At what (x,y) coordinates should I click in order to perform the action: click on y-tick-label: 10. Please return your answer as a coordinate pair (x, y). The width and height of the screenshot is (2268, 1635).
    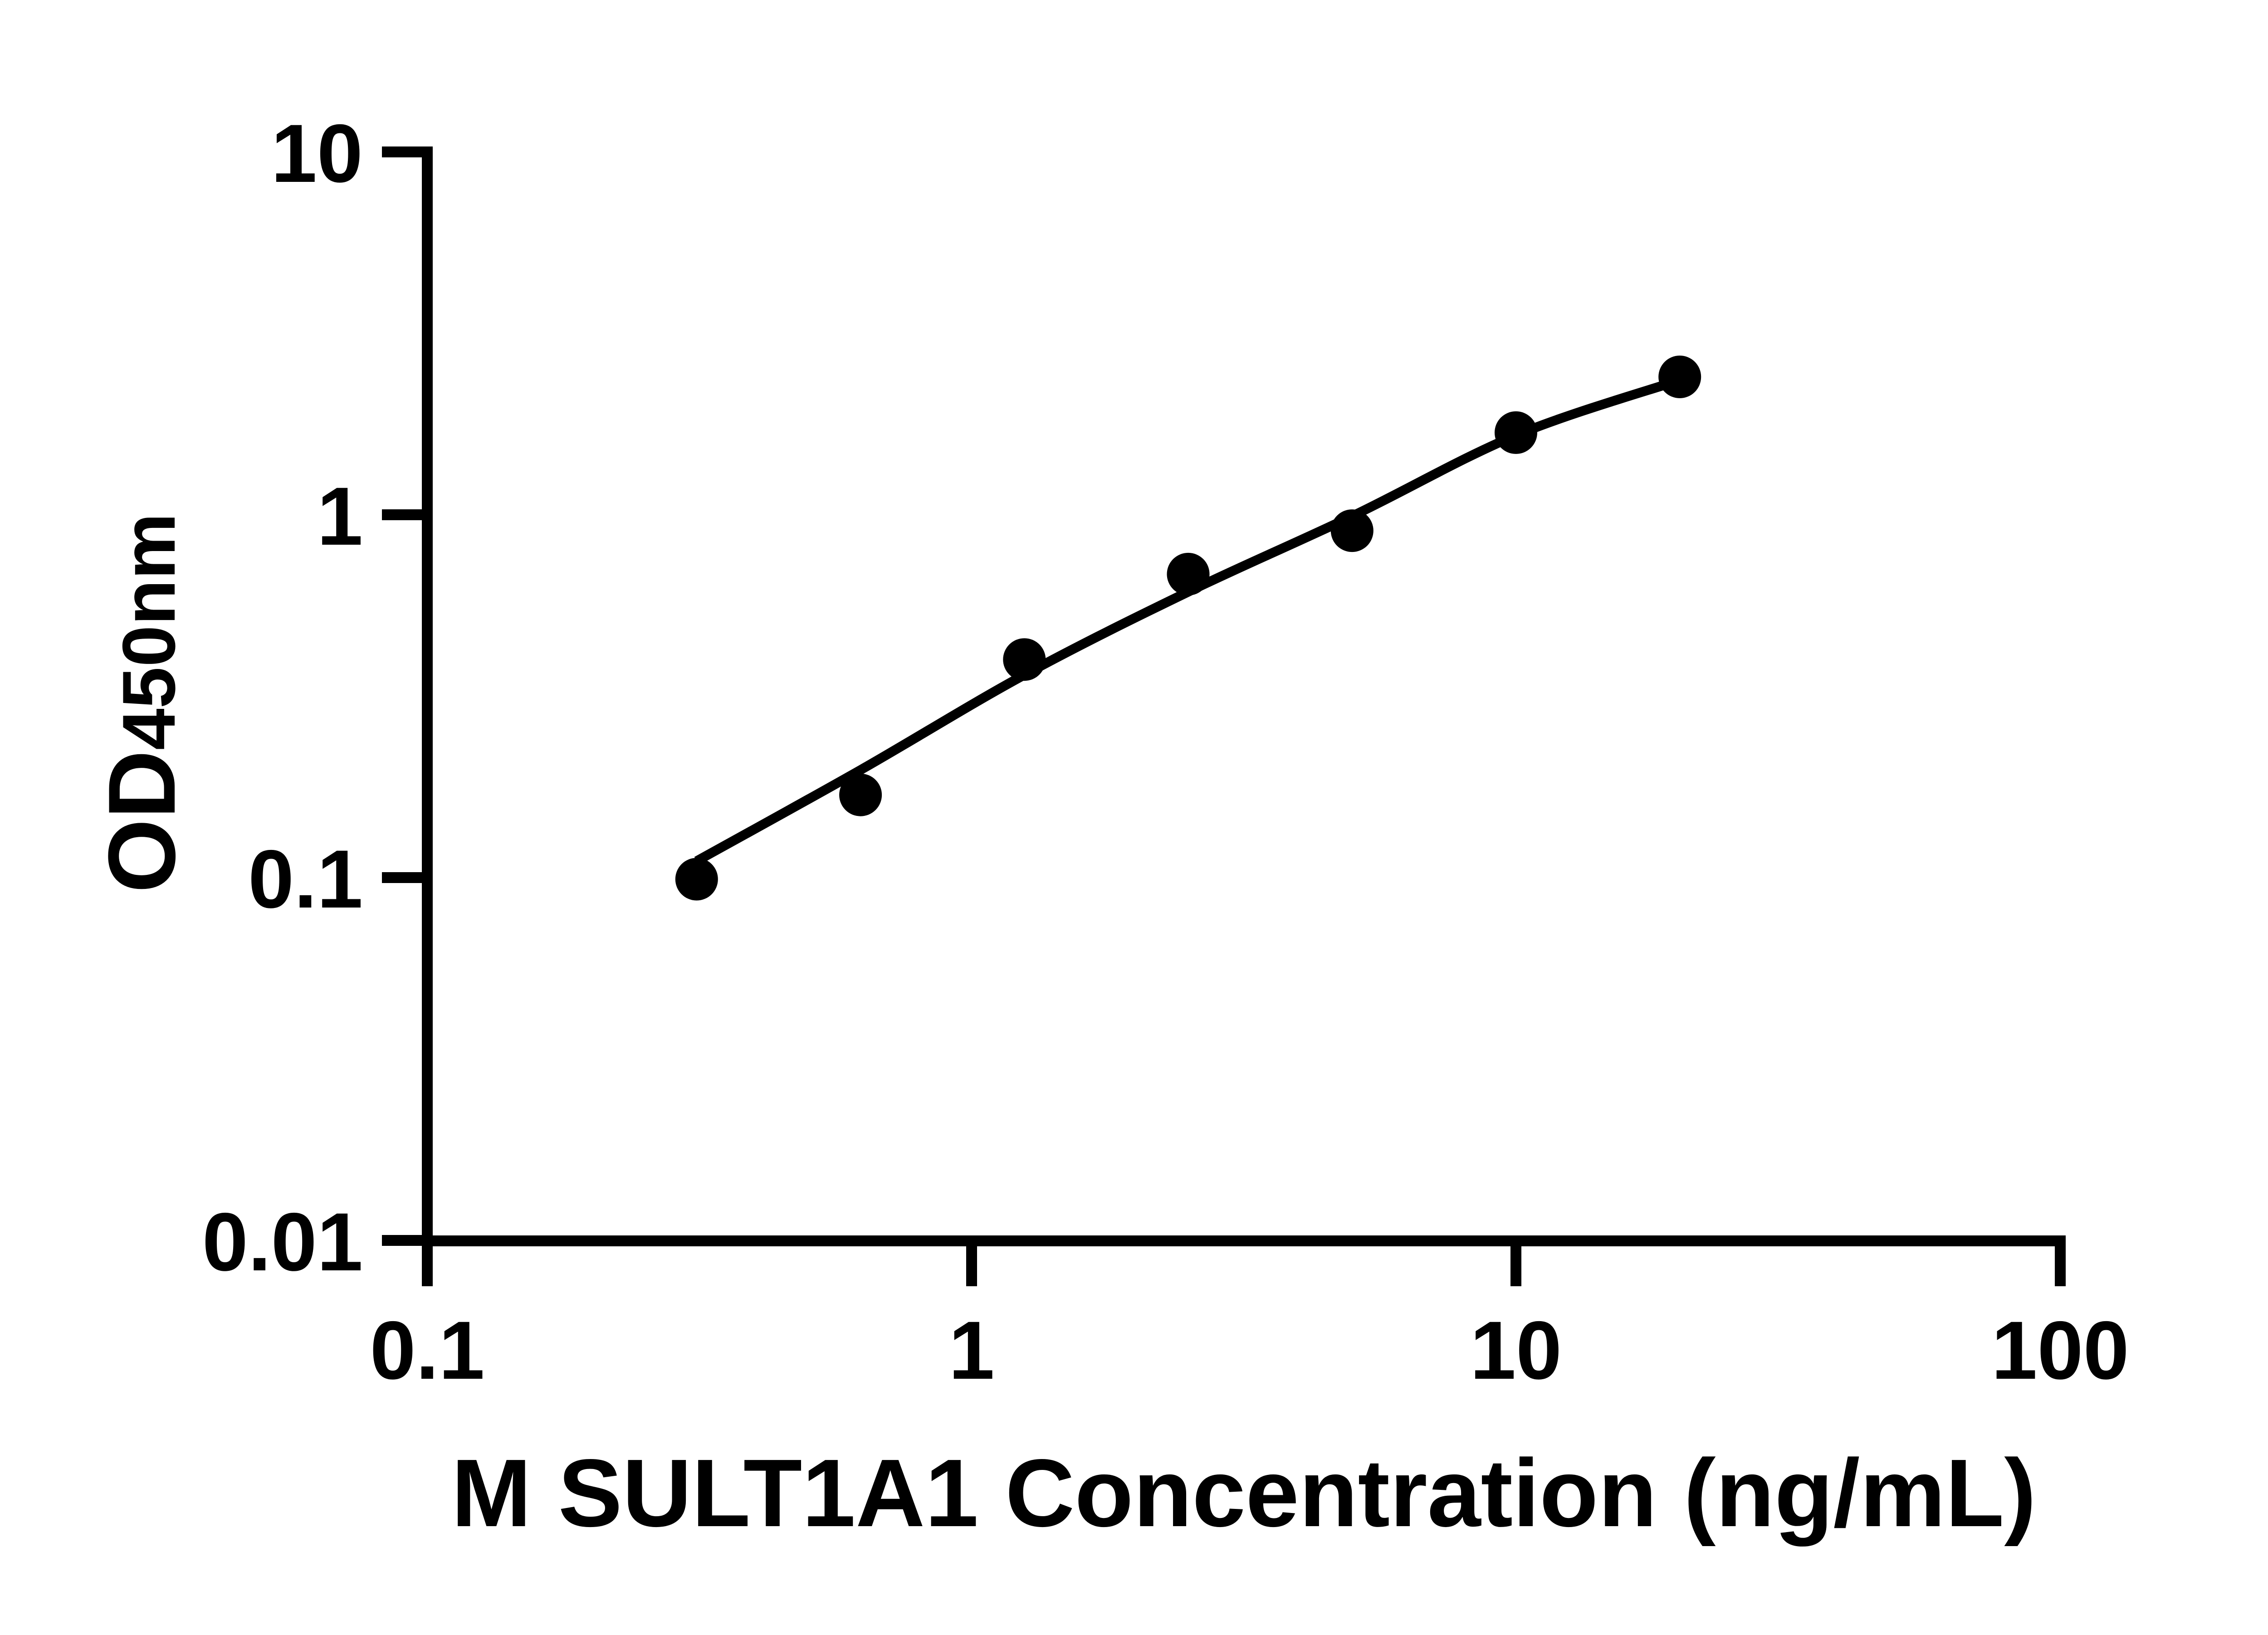
    Looking at the image, I should click on (317, 154).